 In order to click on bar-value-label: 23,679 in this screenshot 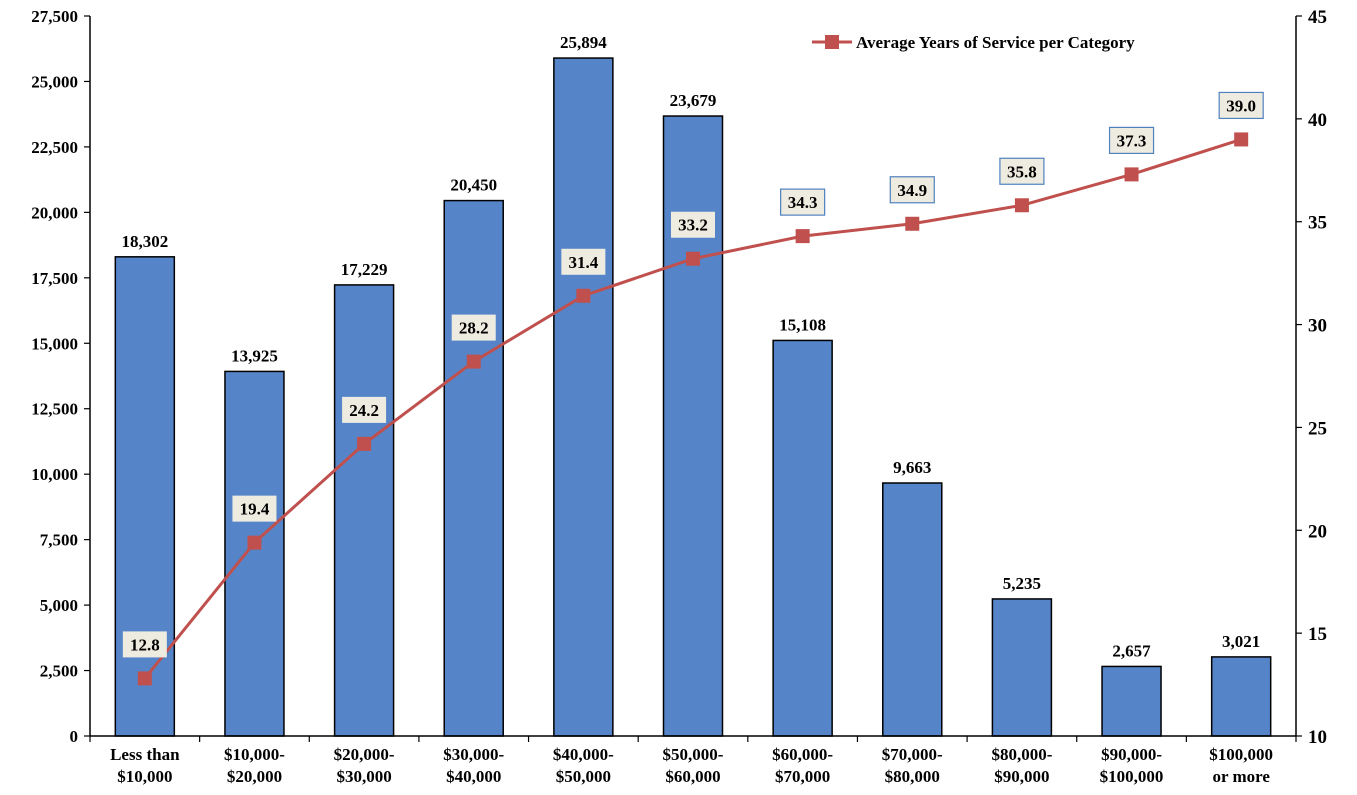, I will do `click(693, 100)`.